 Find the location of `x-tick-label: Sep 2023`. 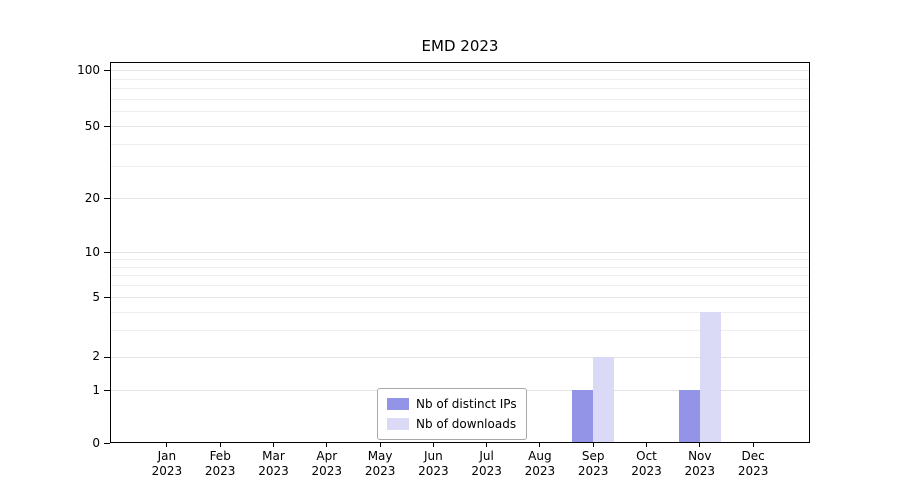

x-tick-label: Sep 2023 is located at coordinates (593, 464).